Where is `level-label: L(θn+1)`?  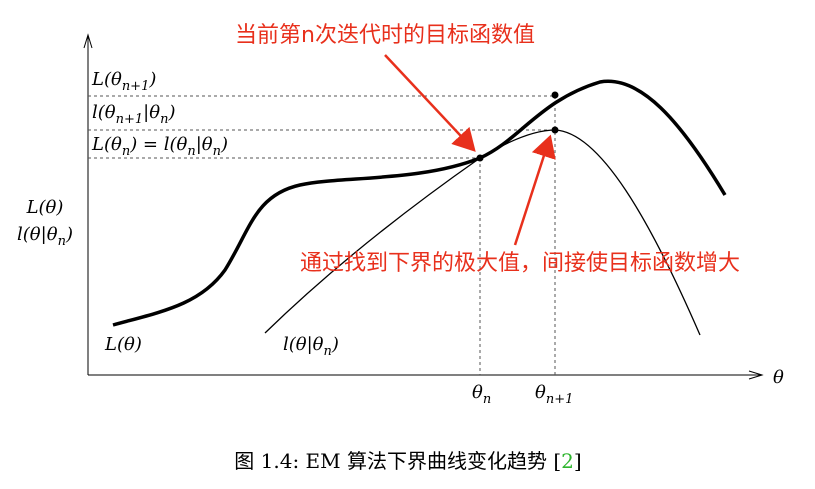 level-label: L(θn+1) is located at coordinates (123, 81).